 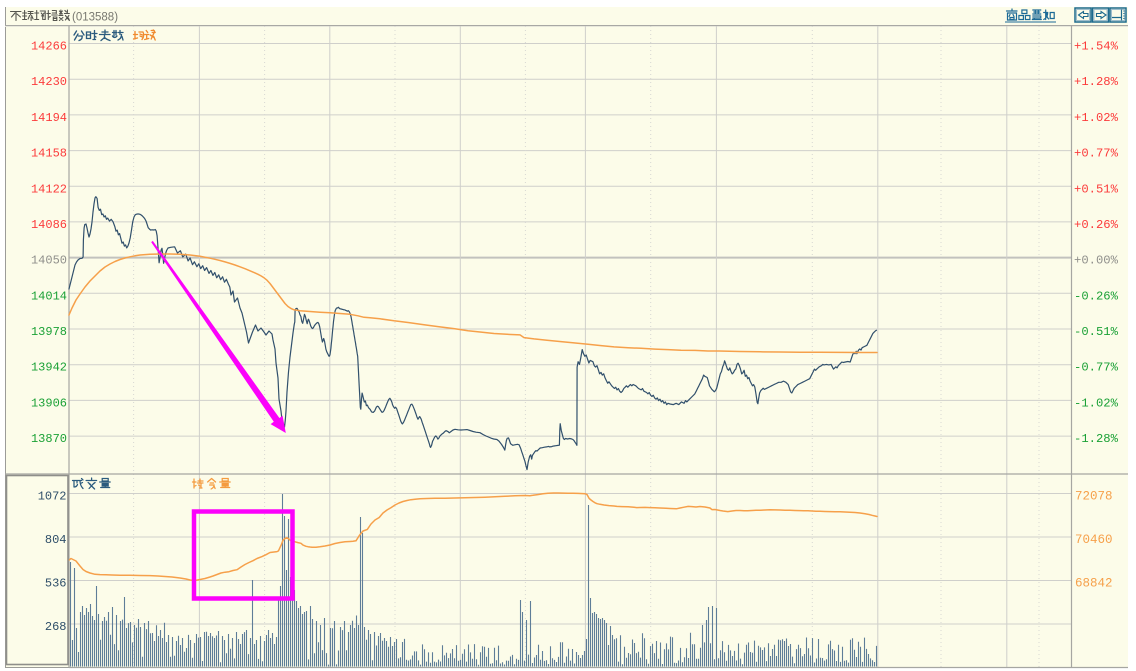 I want to click on svg-text: 268, so click(x=56, y=627).